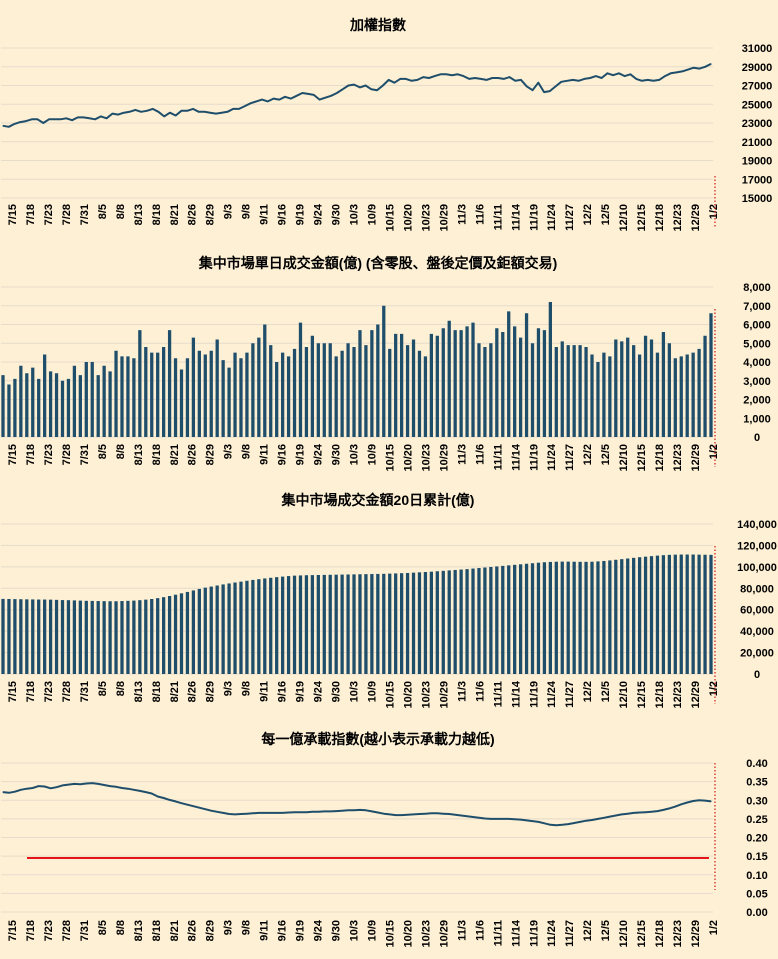 Image resolution: width=778 pixels, height=959 pixels. I want to click on y-tick-label: 20,000, so click(757, 654).